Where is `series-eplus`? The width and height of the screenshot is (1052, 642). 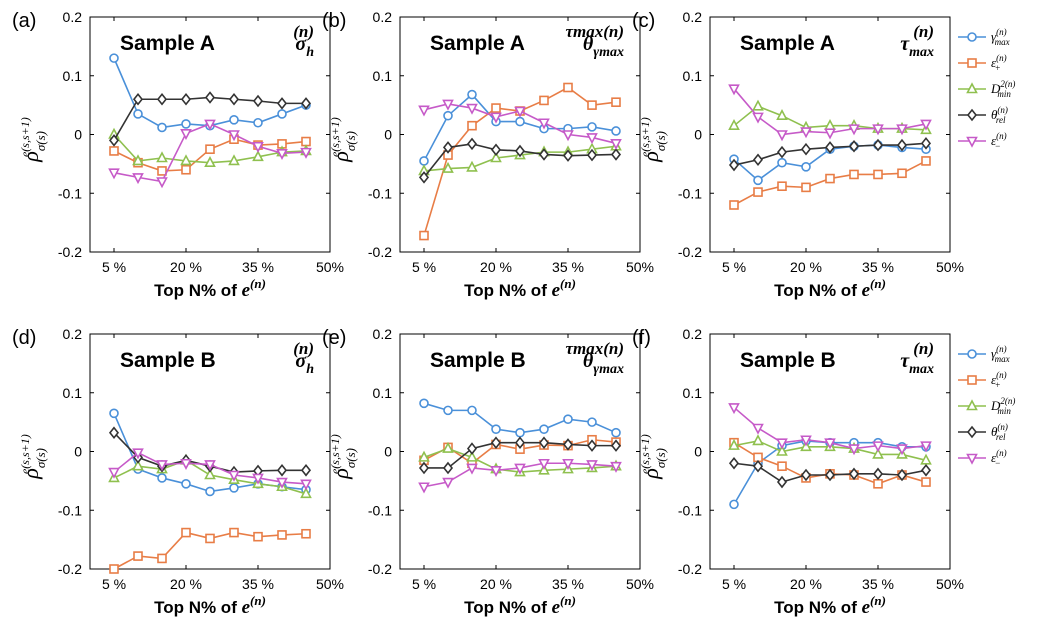 series-eplus is located at coordinates (830, 183).